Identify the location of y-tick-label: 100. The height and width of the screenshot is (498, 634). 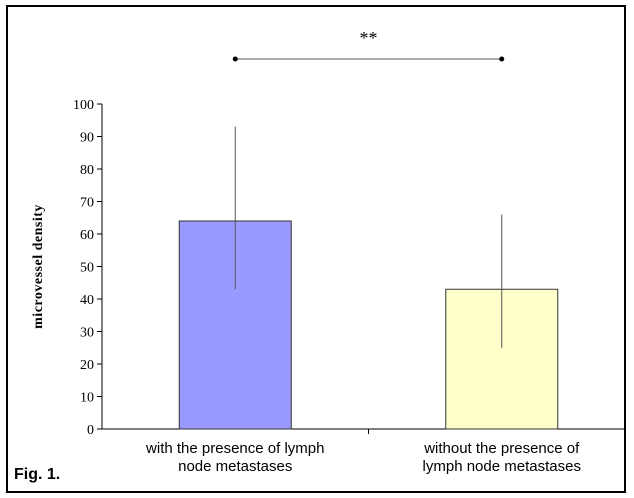
(83, 105).